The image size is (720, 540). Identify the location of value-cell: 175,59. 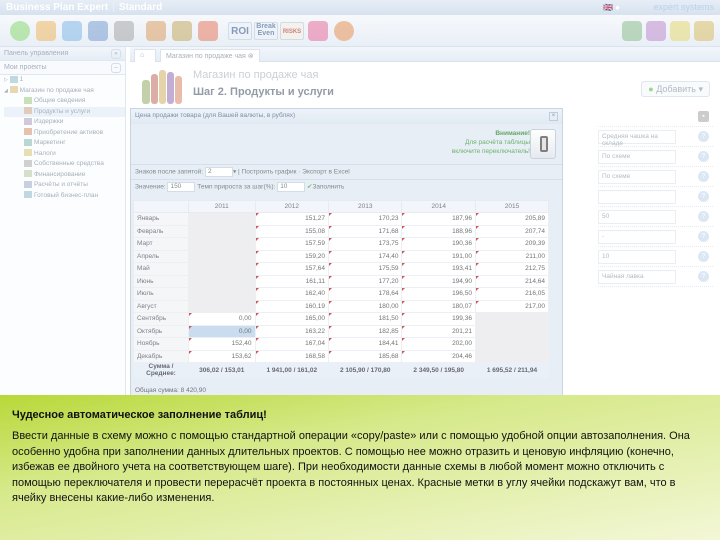
(365, 269).